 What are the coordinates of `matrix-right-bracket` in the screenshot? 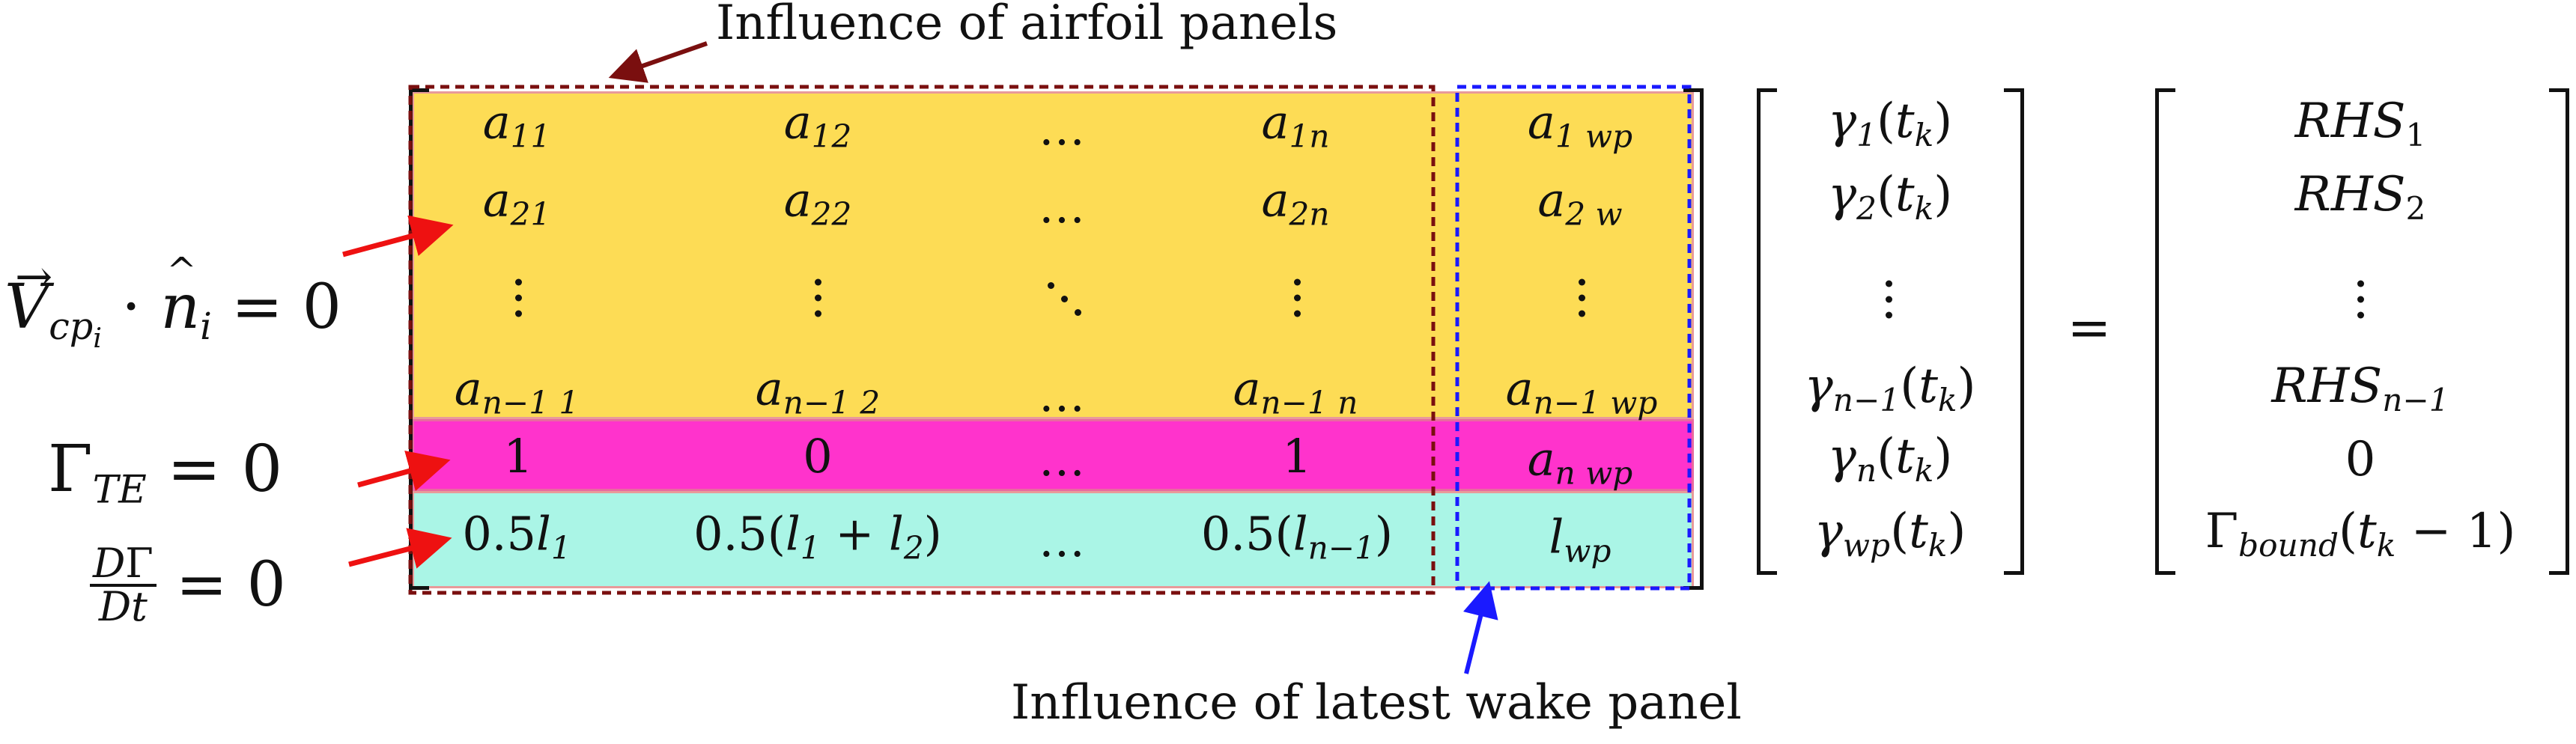 It's located at (1693, 339).